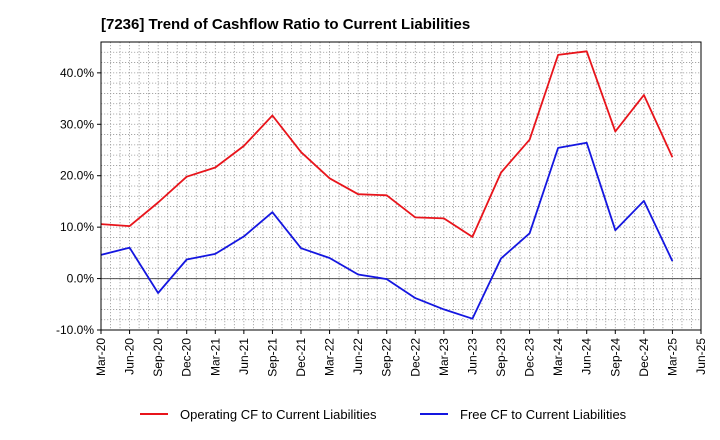 This screenshot has width=720, height=440. Describe the element at coordinates (130, 356) in the screenshot. I see `x-tick-label: Jun-20` at that location.